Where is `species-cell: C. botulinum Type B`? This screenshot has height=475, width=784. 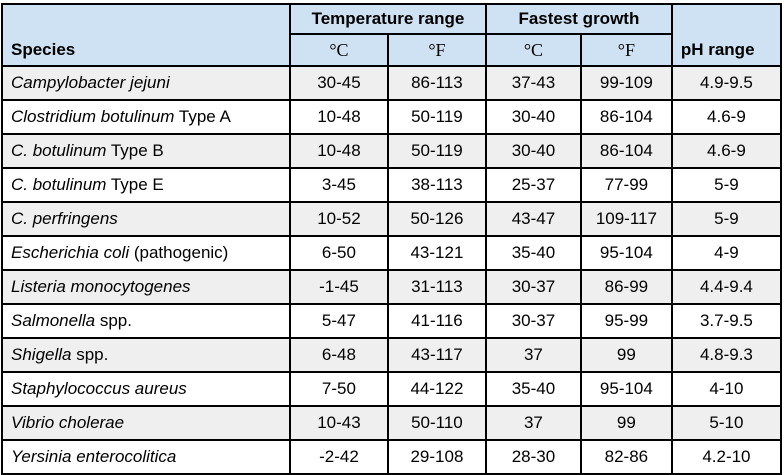
species-cell: C. botulinum Type B is located at coordinates (146, 151).